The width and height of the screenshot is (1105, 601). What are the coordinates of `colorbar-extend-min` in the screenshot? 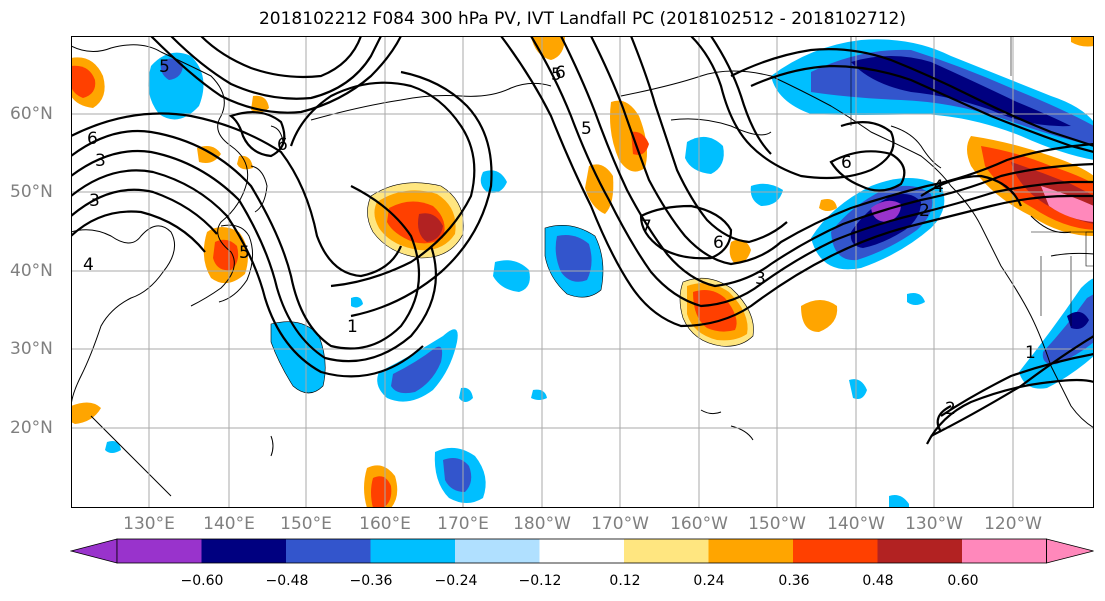 It's located at (94, 551).